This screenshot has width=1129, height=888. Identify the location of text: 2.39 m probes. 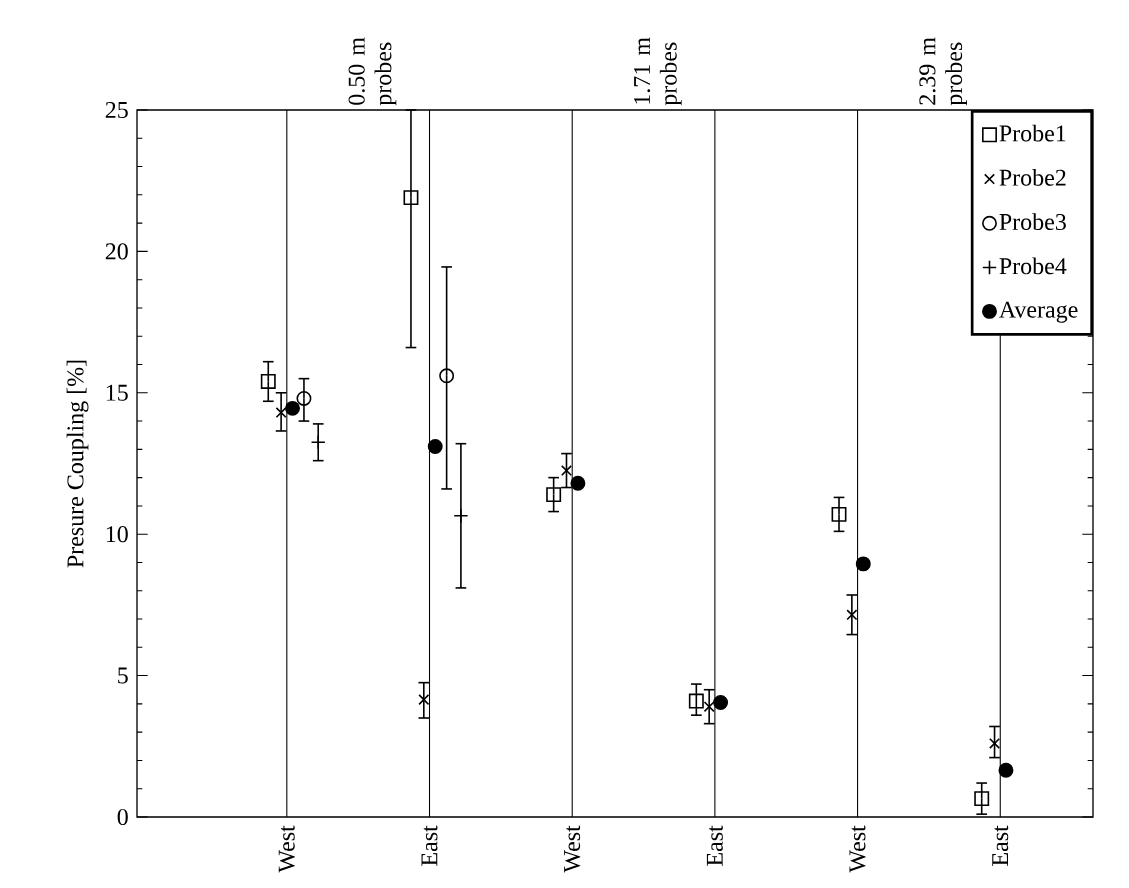
(943, 71).